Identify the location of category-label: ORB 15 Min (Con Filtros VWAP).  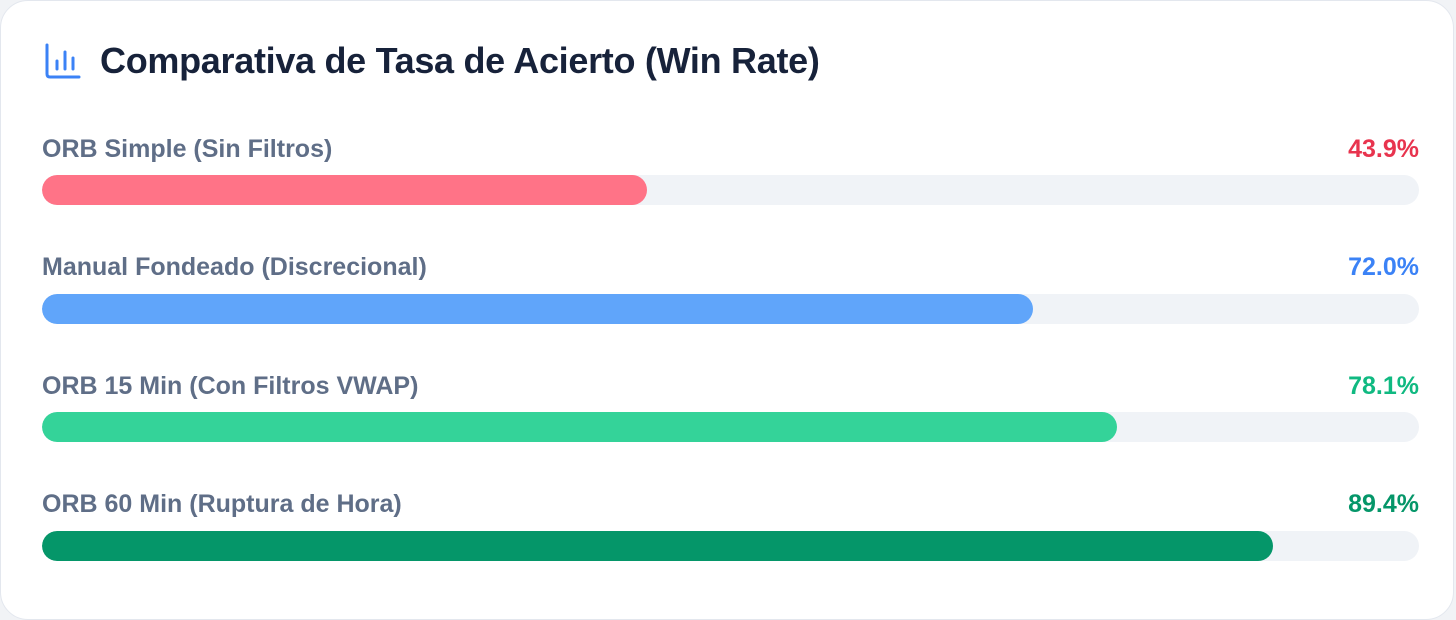
(230, 385).